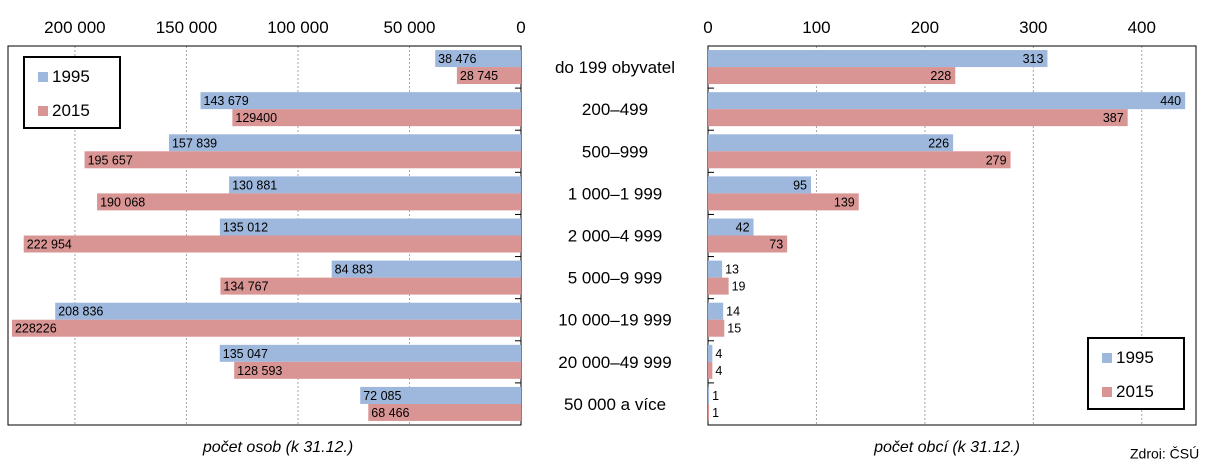 The height and width of the screenshot is (464, 1215). Describe the element at coordinates (733, 312) in the screenshot. I see `data-label: 14` at that location.